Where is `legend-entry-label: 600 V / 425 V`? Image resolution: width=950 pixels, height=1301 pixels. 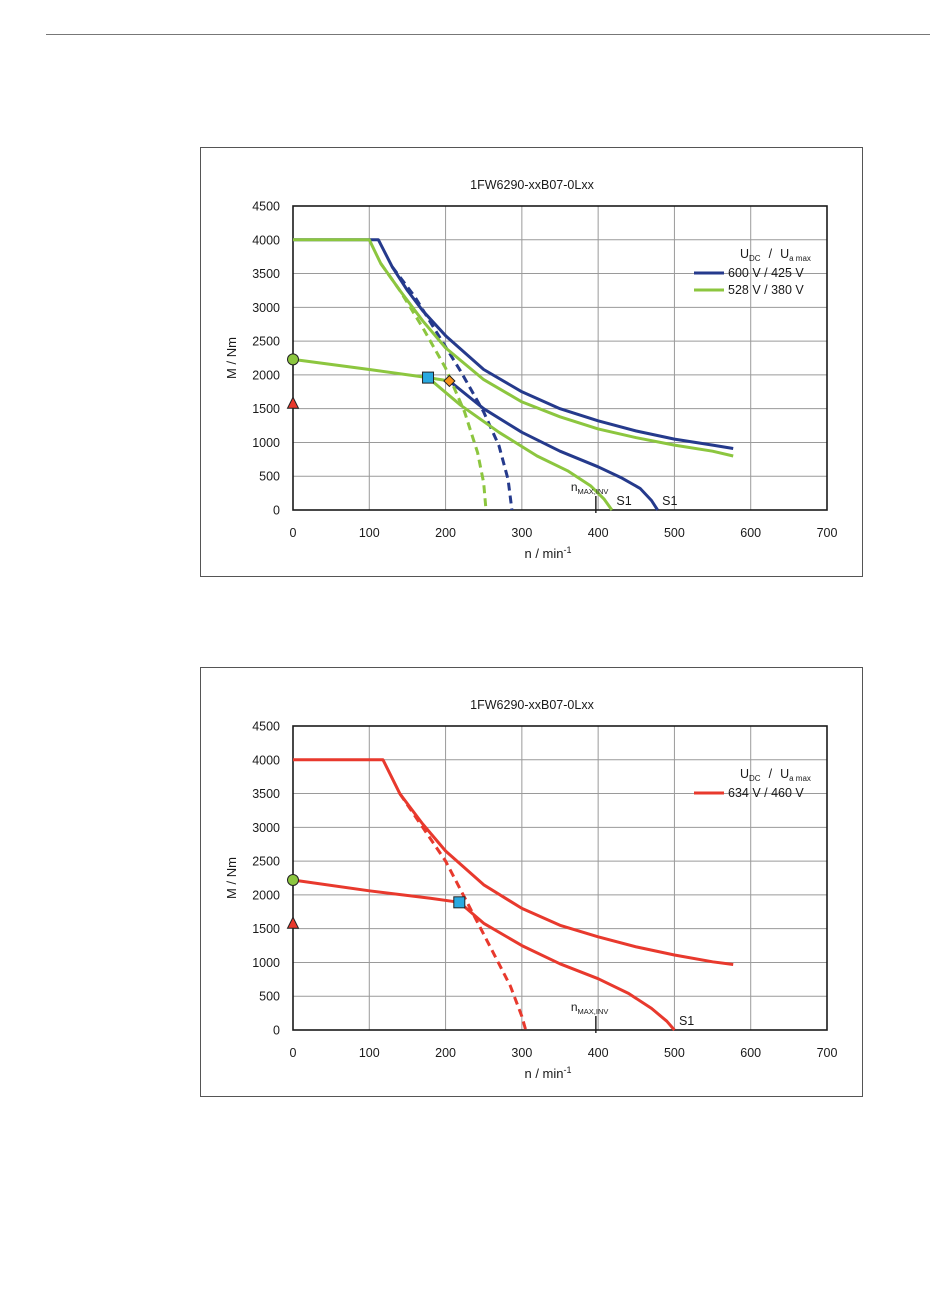
legend-entry-label: 600 V / 425 V is located at coordinates (766, 273).